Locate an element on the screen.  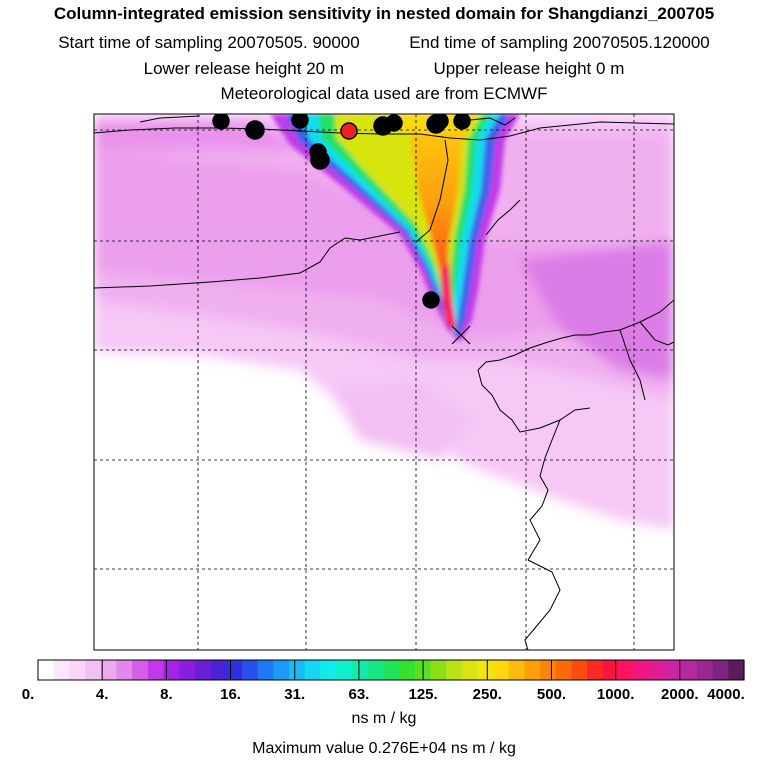
colorbar-tick-label: 63. is located at coordinates (359, 694).